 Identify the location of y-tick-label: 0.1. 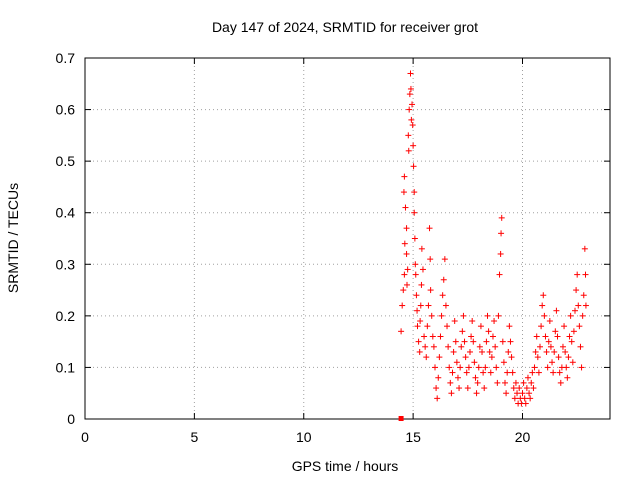
(66, 367).